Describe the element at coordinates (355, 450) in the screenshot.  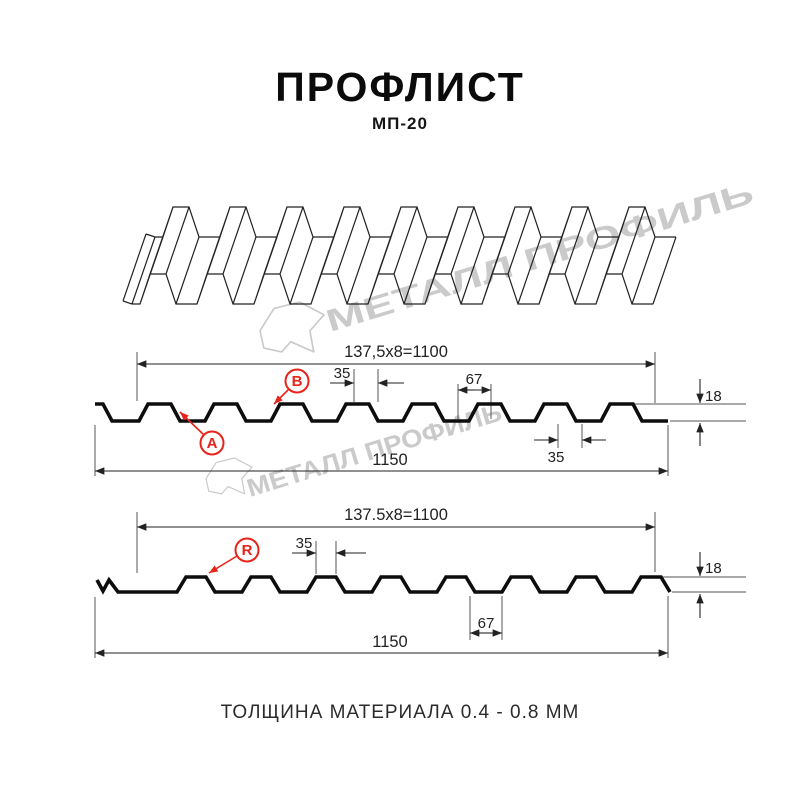
I see `brand-watermark-middle: МЕТАЛЛ ПРОФИЛЬ` at that location.